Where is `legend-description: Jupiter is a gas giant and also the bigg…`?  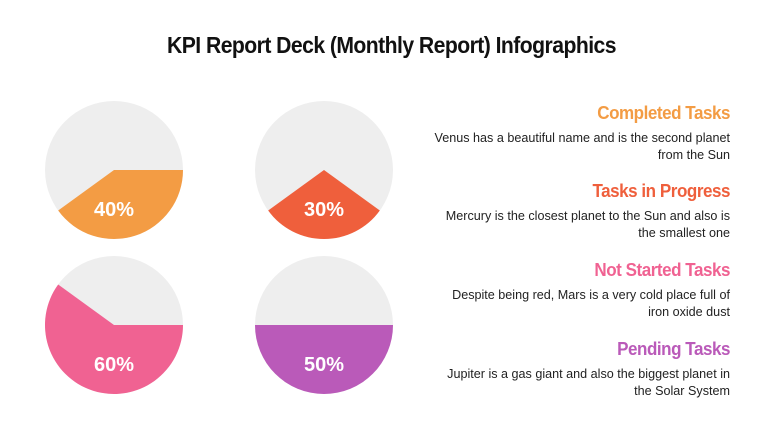 legend-description: Jupiter is a gas giant and also the bigg… is located at coordinates (588, 382).